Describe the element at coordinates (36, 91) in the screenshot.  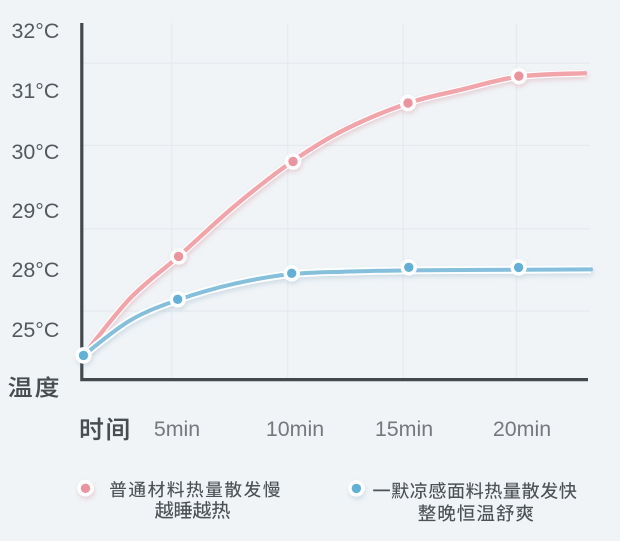
I see `svg-text: 31°C` at that location.